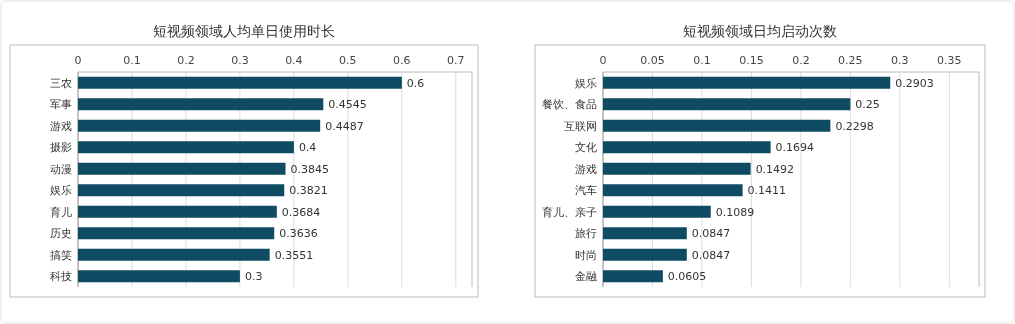  Describe the element at coordinates (652, 60) in the screenshot. I see `x-tick-label: 0.05` at that location.